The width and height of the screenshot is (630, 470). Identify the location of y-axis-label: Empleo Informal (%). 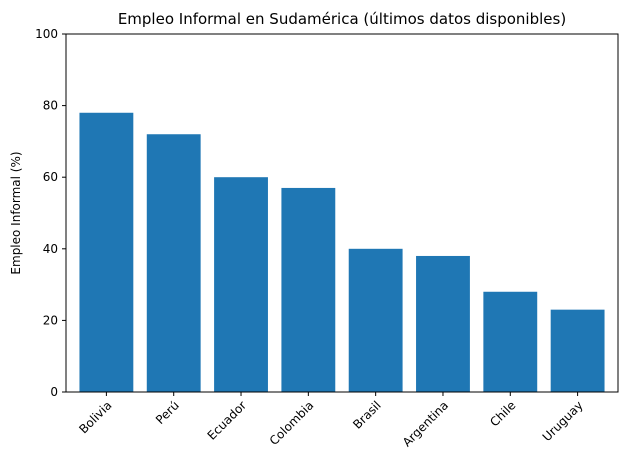
(16, 212).